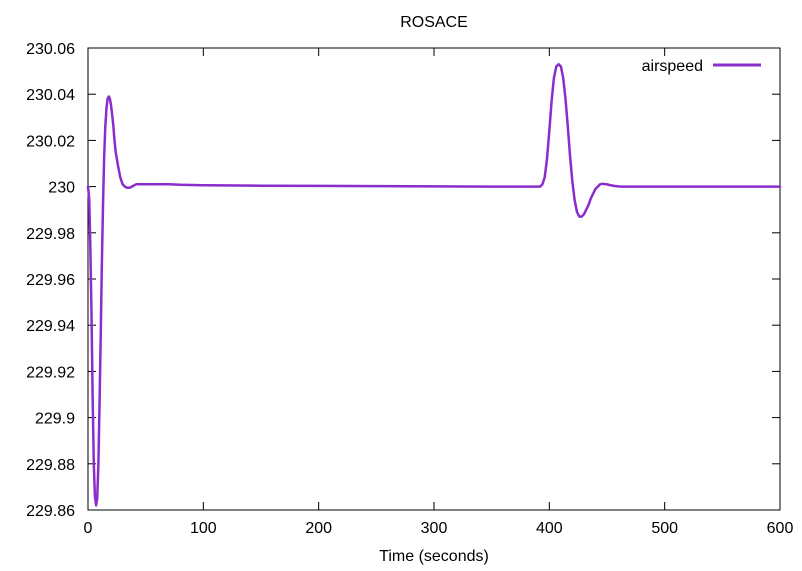  Describe the element at coordinates (50, 326) in the screenshot. I see `y-tick-label: 229.94` at that location.